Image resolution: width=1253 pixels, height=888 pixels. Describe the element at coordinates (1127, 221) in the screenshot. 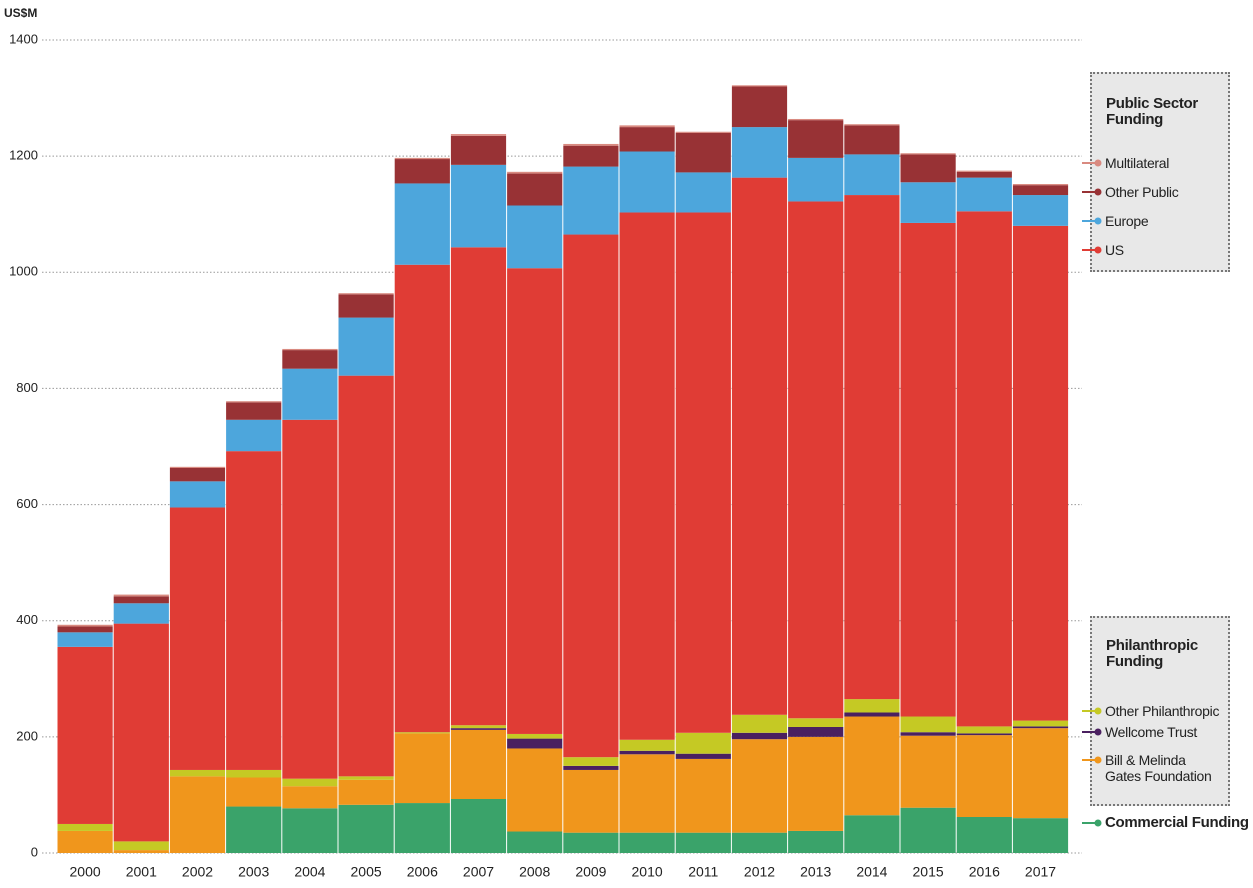

I see `legend-label: Europe` at that location.